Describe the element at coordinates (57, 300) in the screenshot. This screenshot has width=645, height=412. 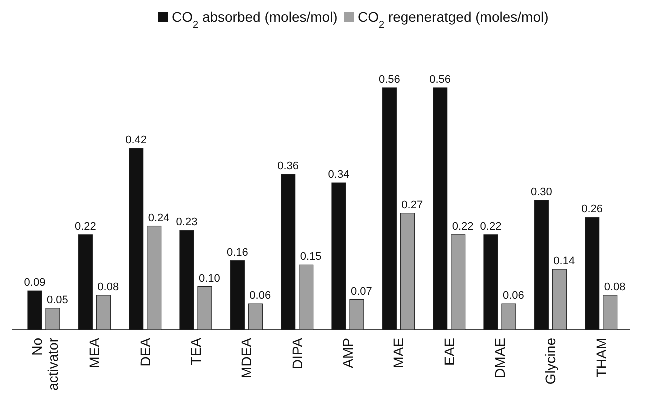
I see `data-label: 0.05` at that location.